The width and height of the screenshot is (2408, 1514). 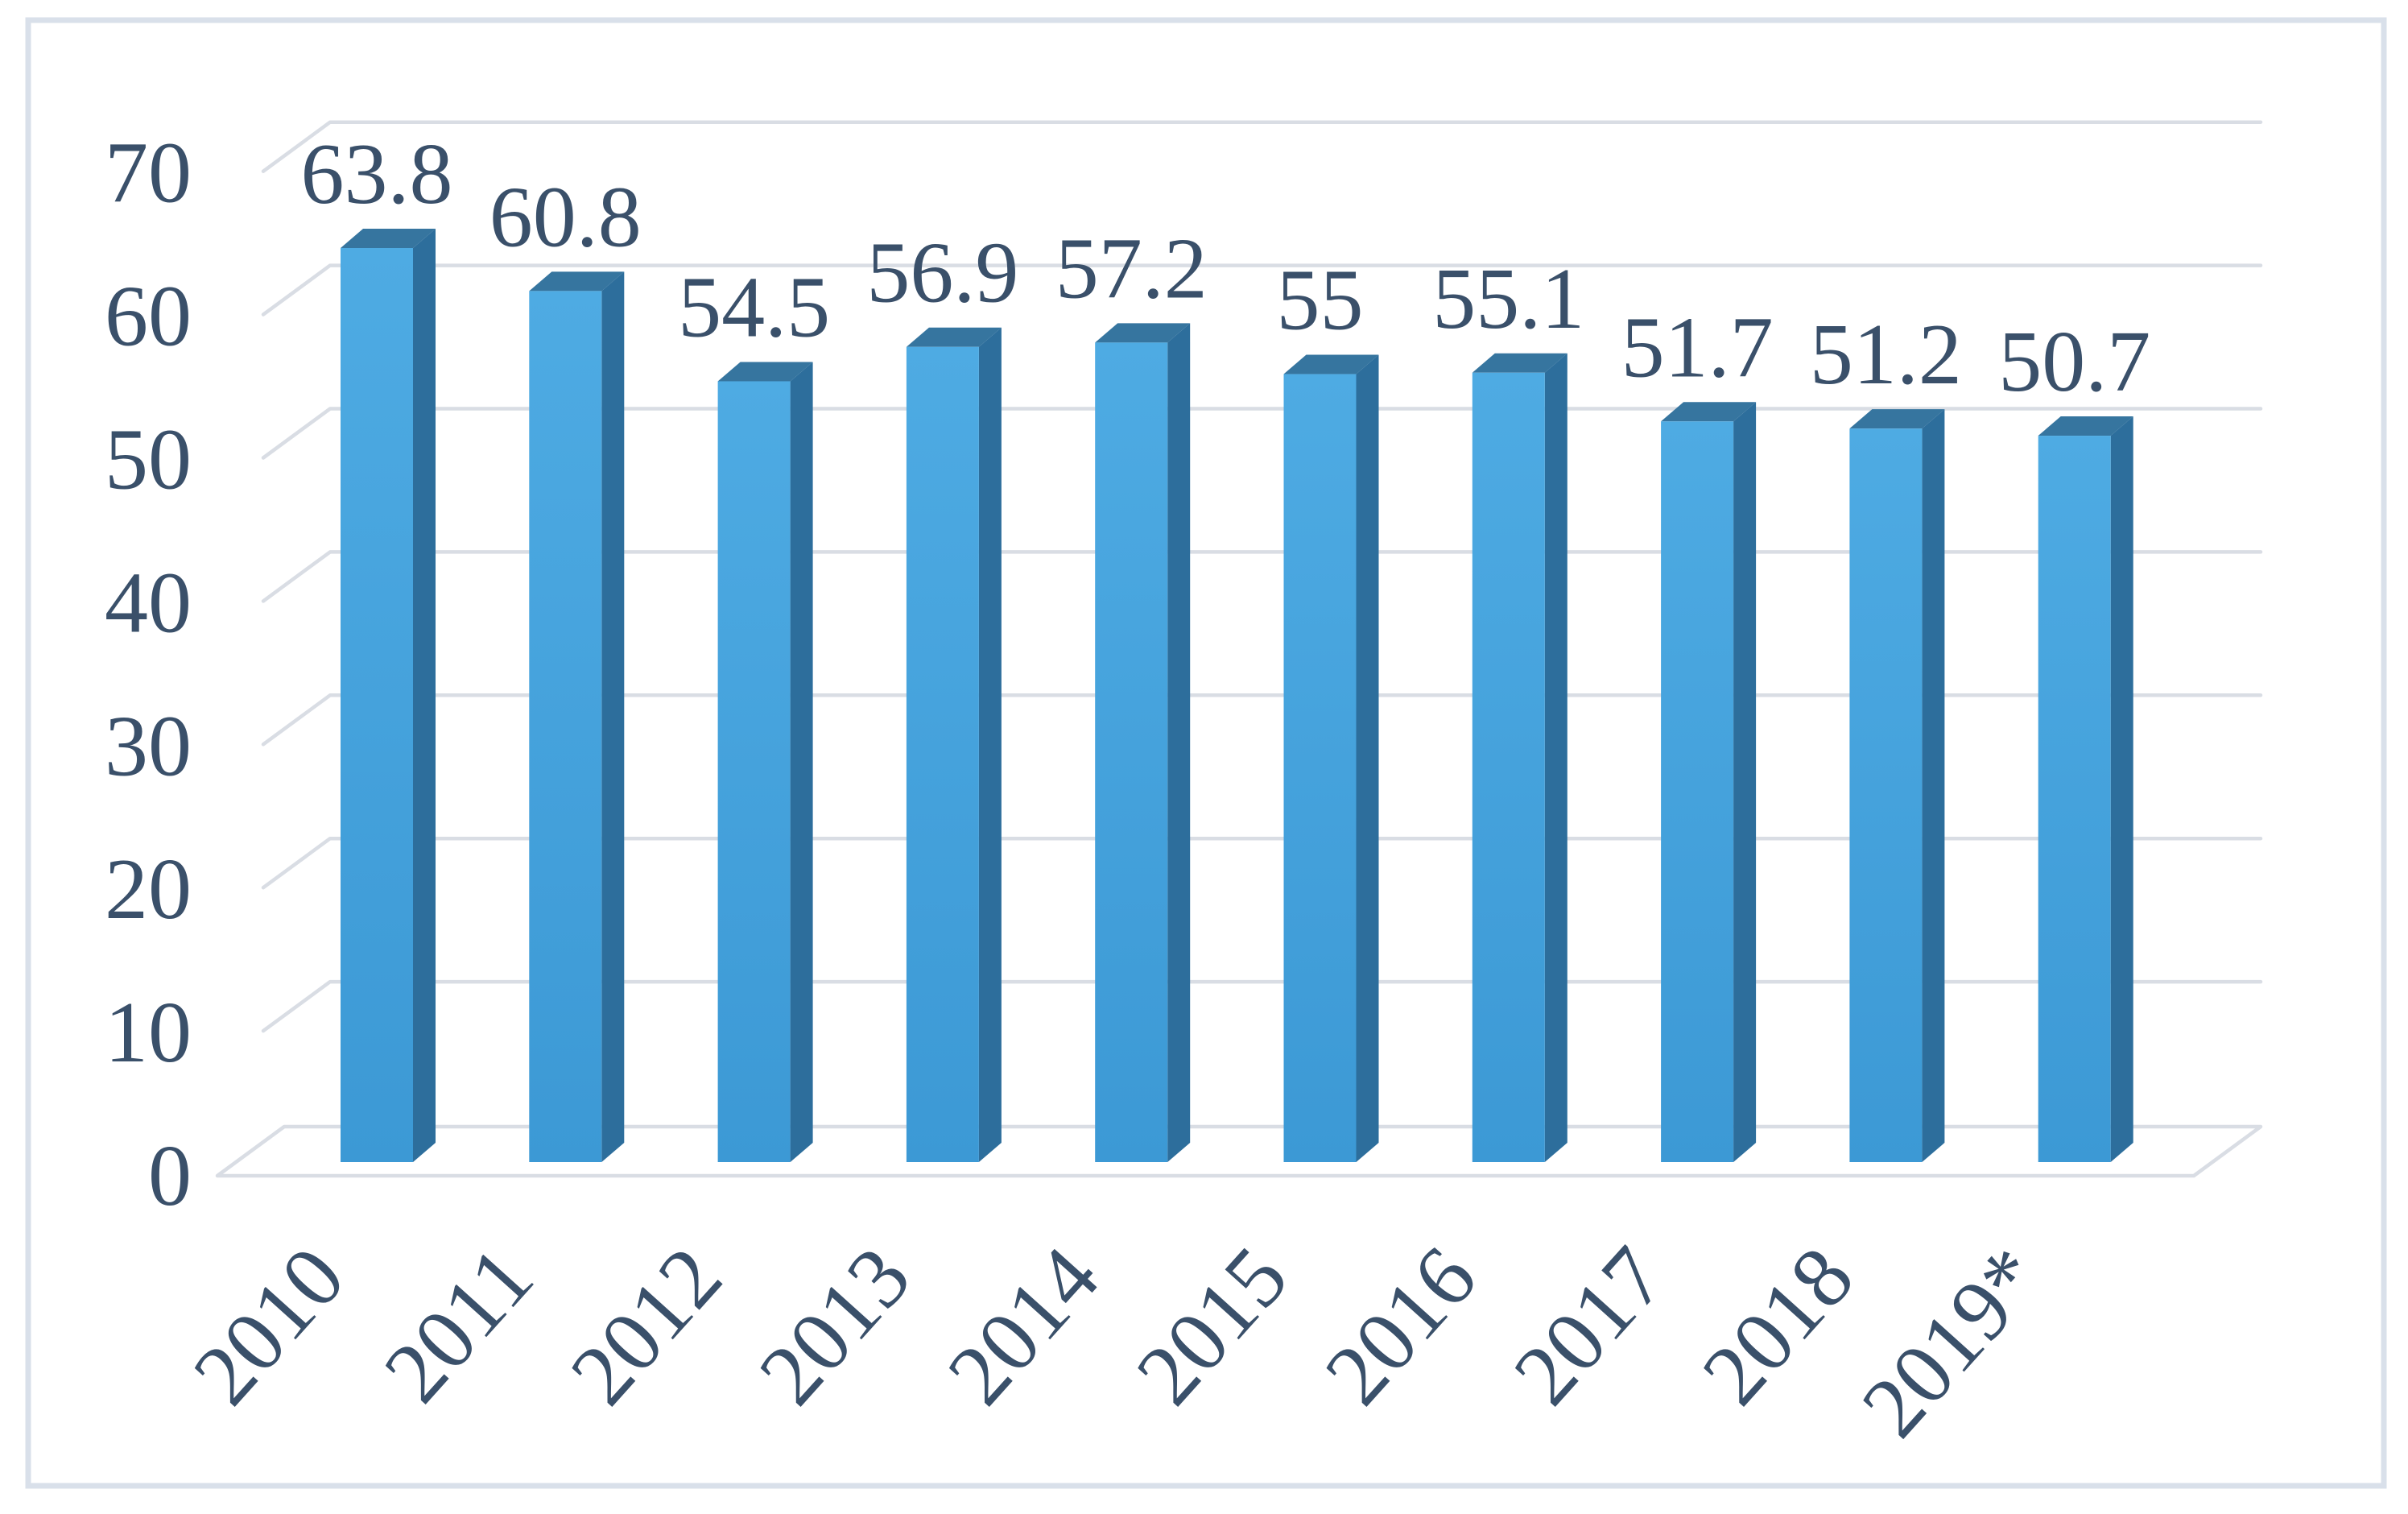 What do you see at coordinates (148, 1033) in the screenshot?
I see `y-axis-tick-label: 10` at bounding box center [148, 1033].